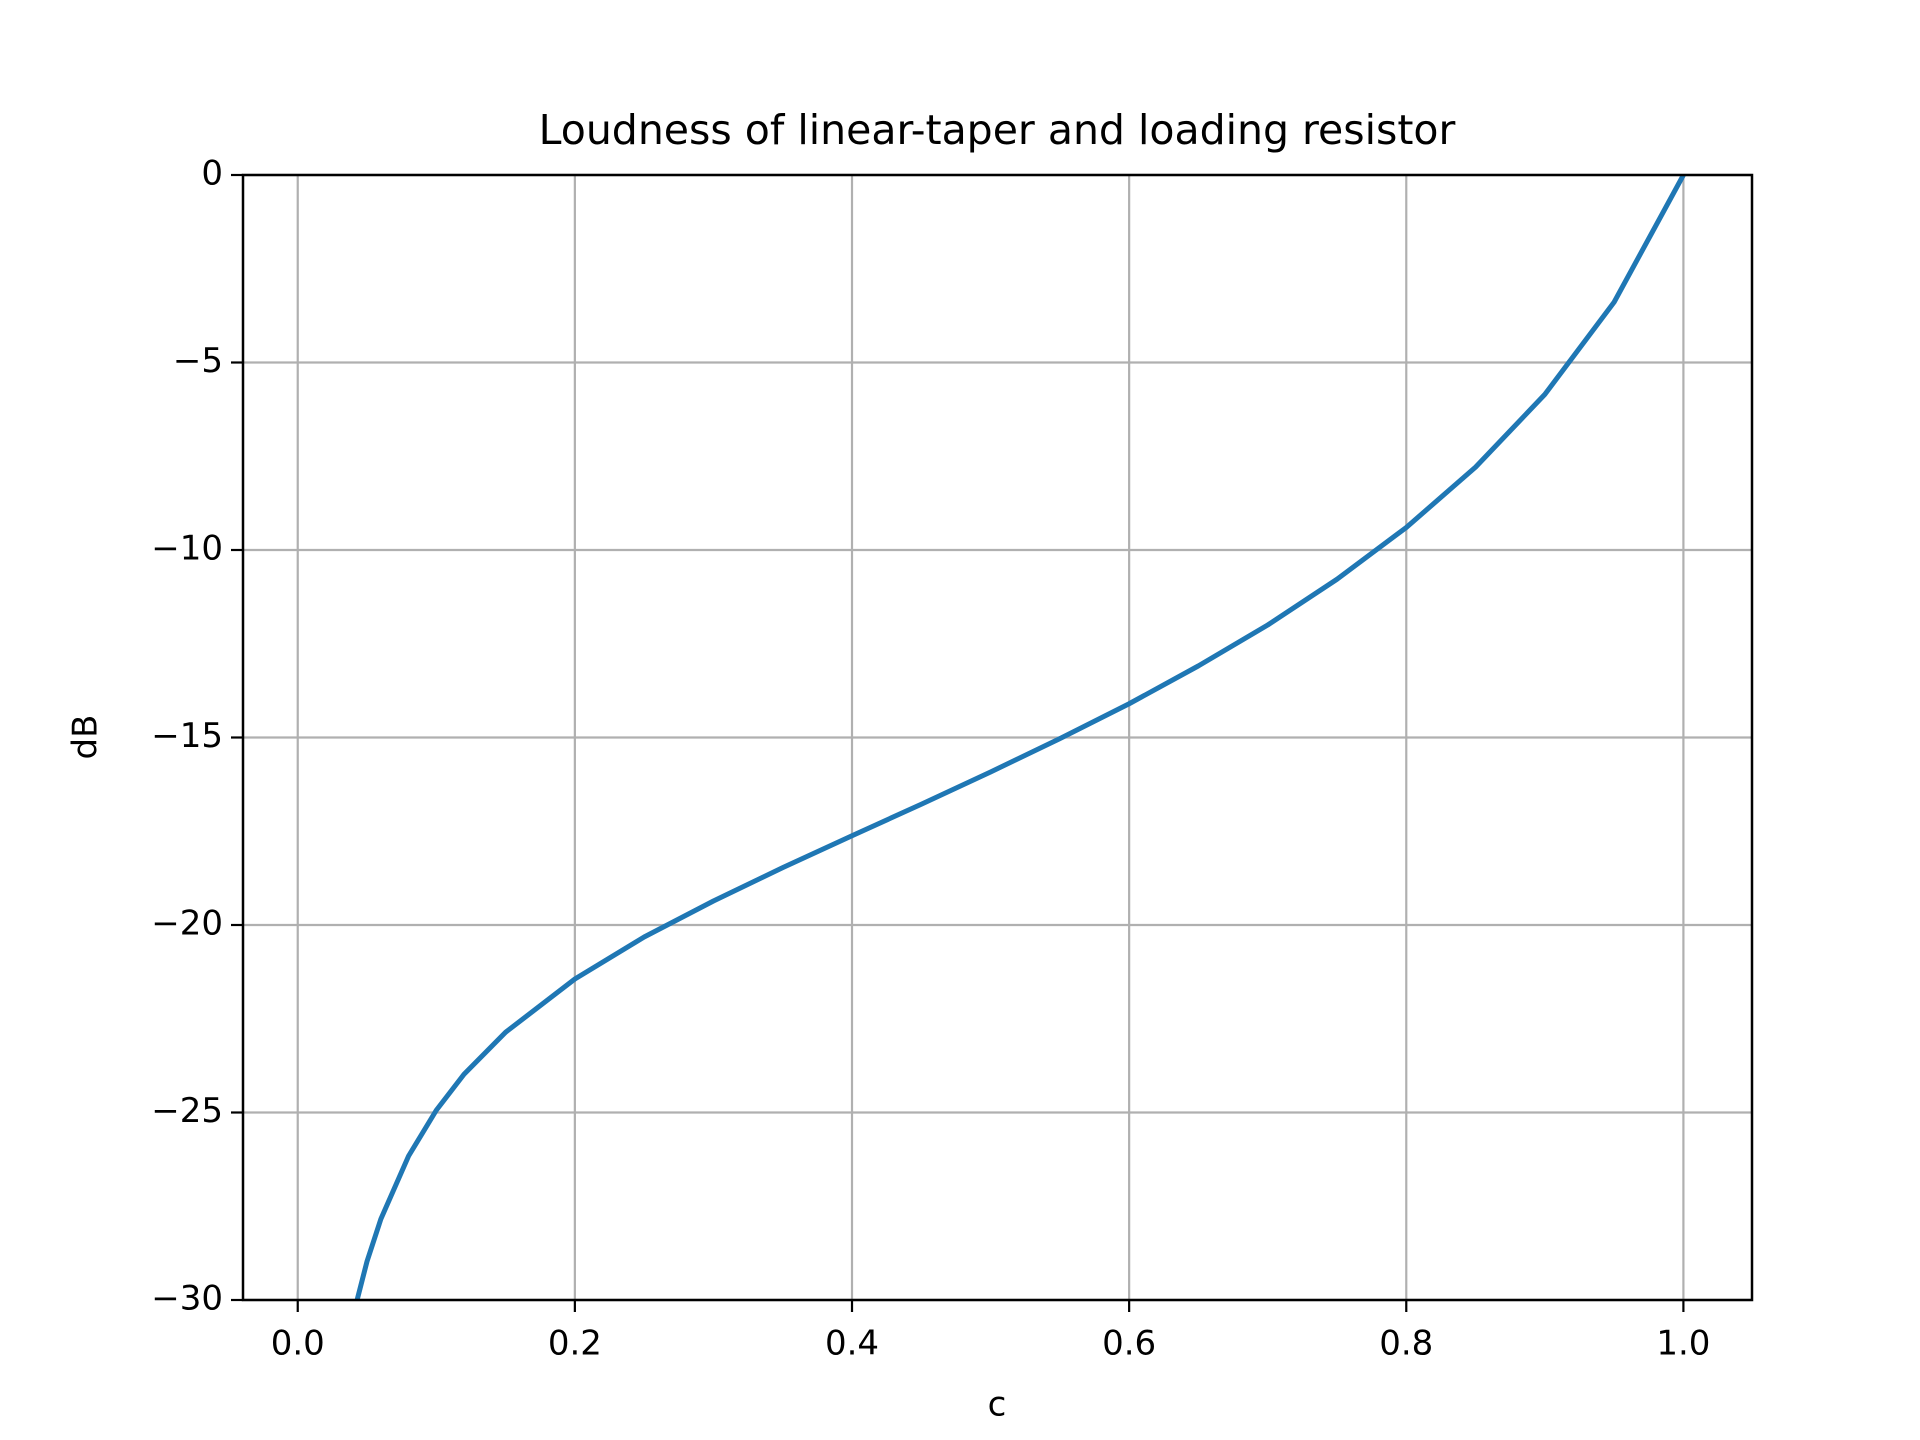  What do you see at coordinates (86, 737) in the screenshot?
I see `y-axis-label: dB` at bounding box center [86, 737].